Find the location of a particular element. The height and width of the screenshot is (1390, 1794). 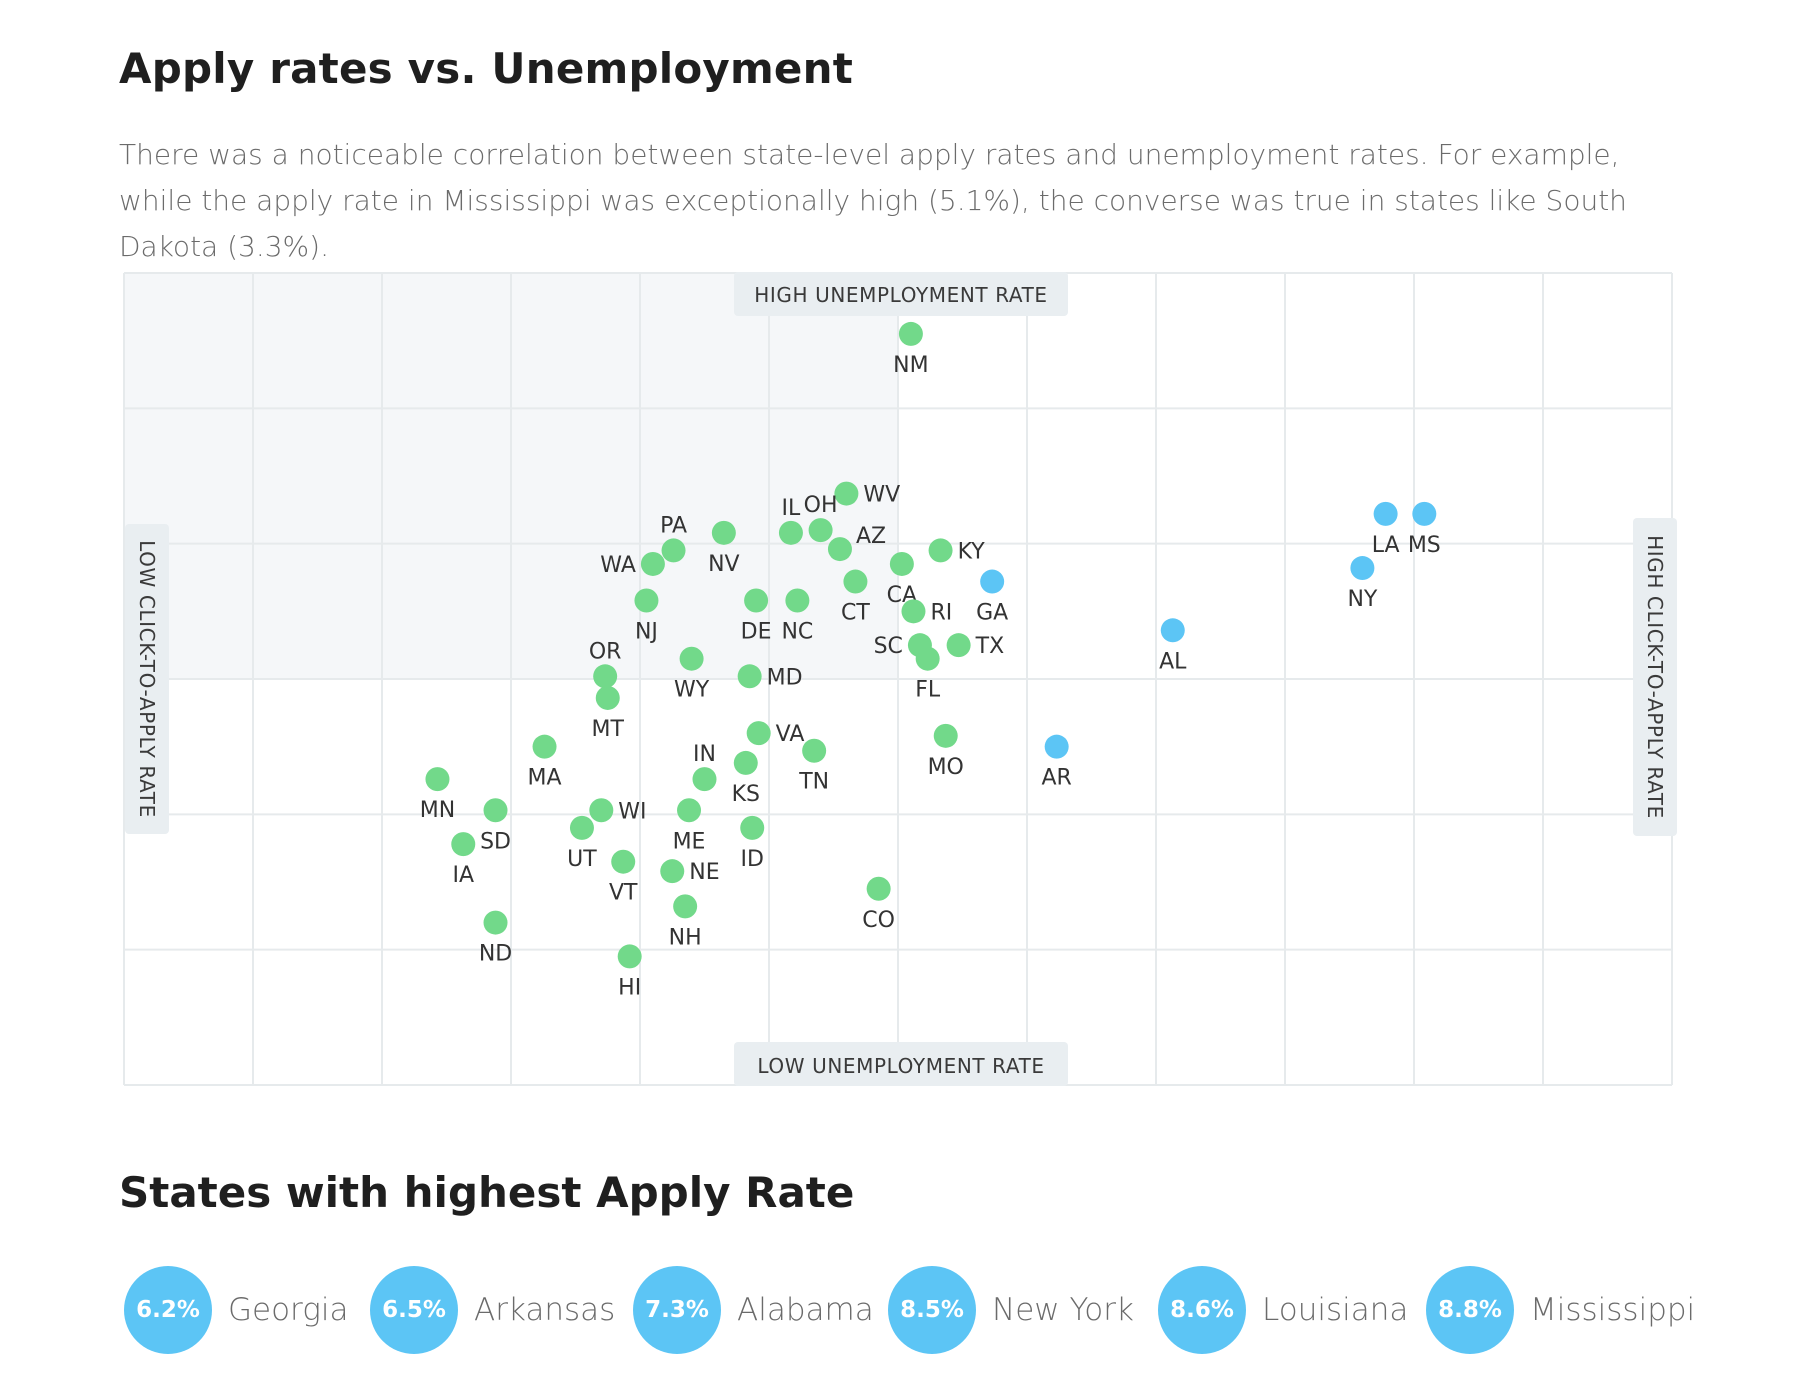

data-point-nc is located at coordinates (797, 600).